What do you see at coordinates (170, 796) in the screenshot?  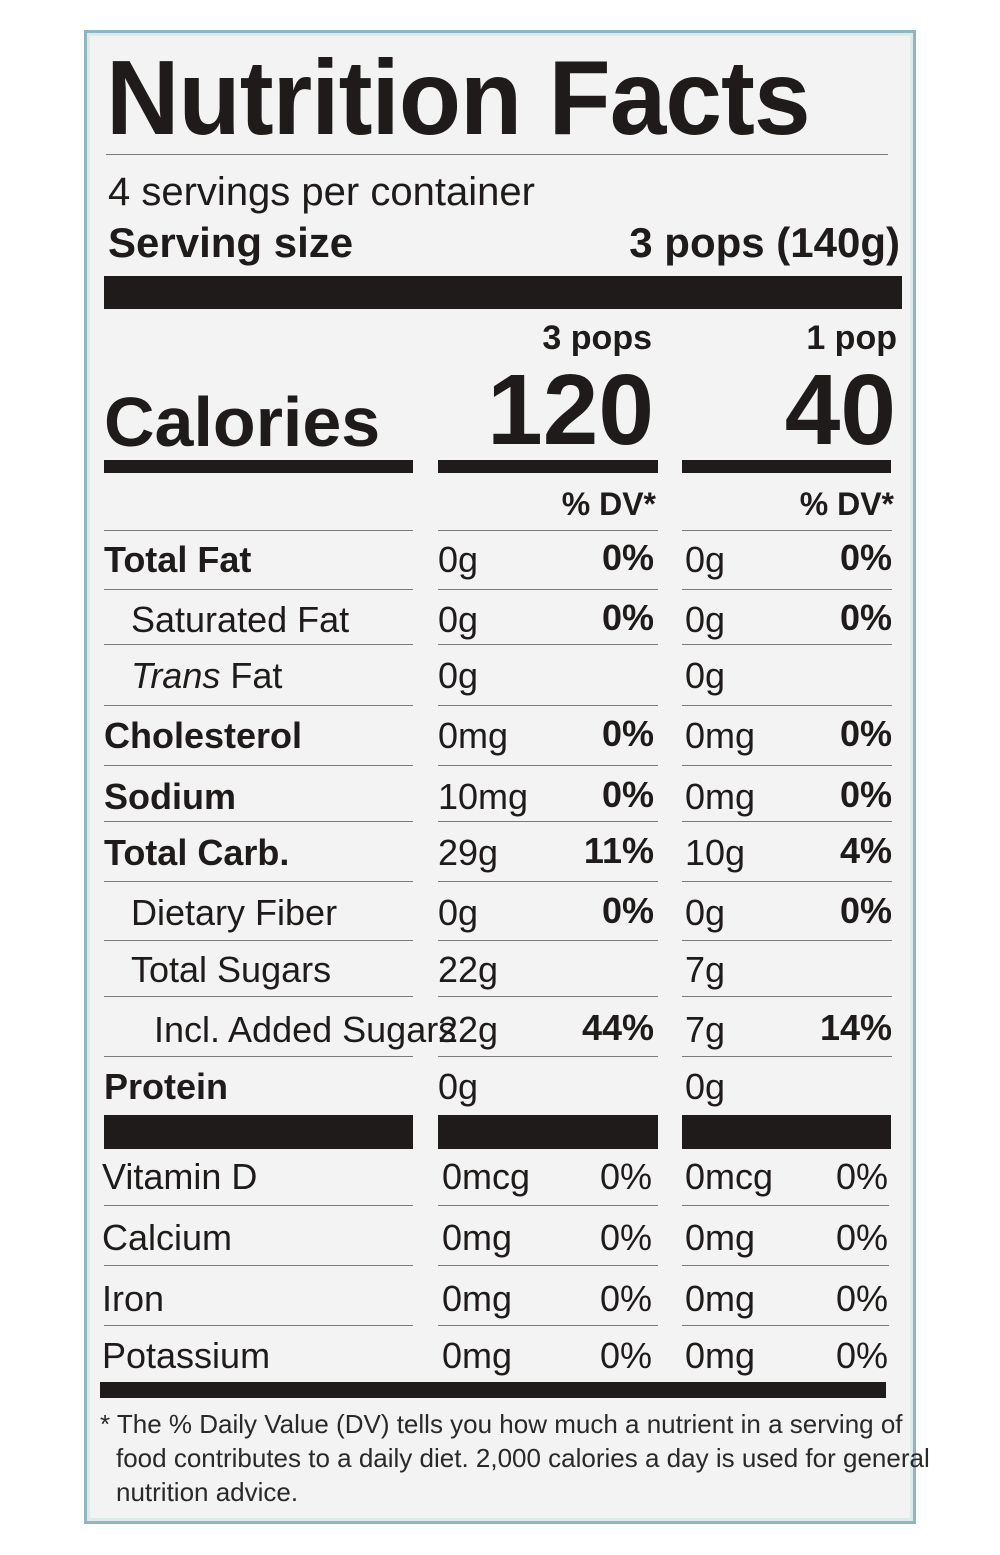 I see `nutrient-label-sodium: Sodium` at bounding box center [170, 796].